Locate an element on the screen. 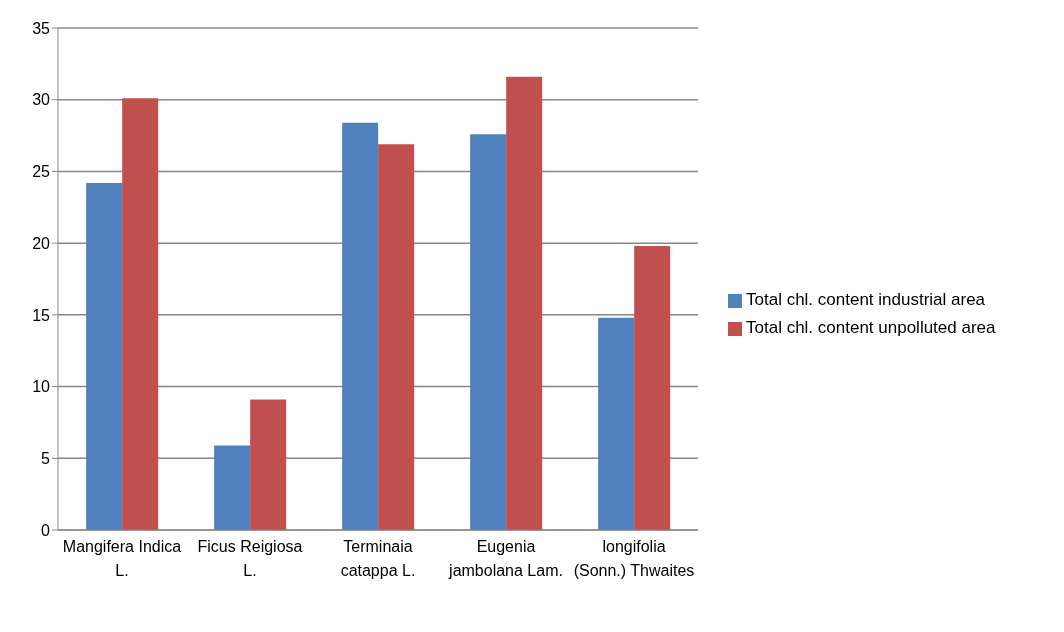 This screenshot has width=1064, height=632. y-tick-label: 5 is located at coordinates (46, 458).